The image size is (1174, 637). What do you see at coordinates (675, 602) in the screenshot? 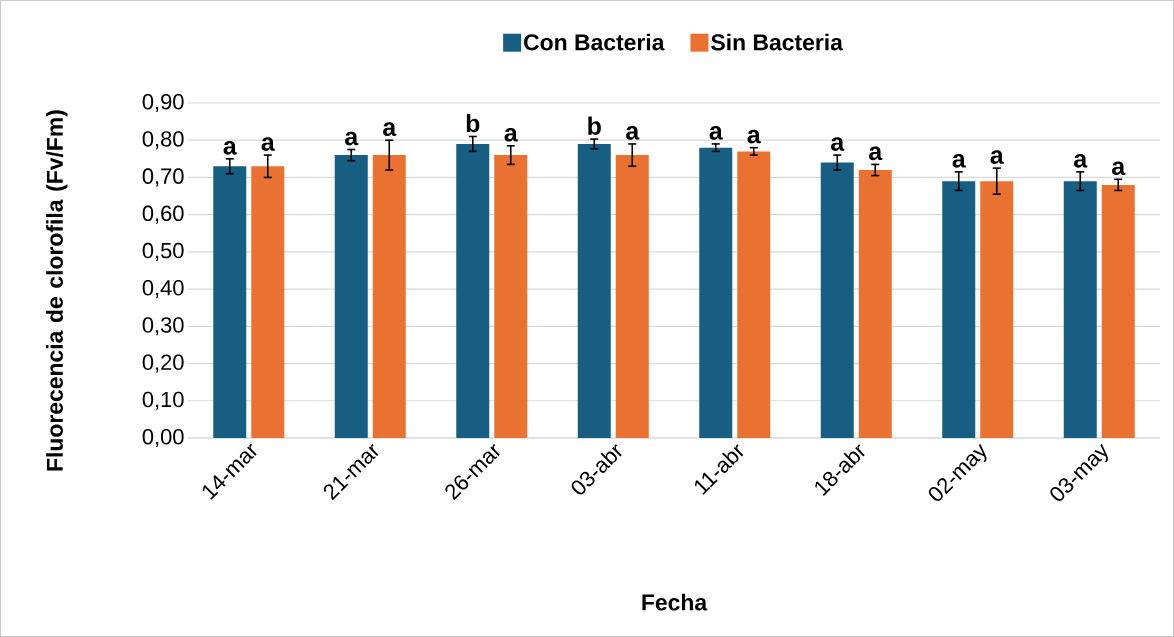
I see `x-axis-title: Fecha` at bounding box center [675, 602].